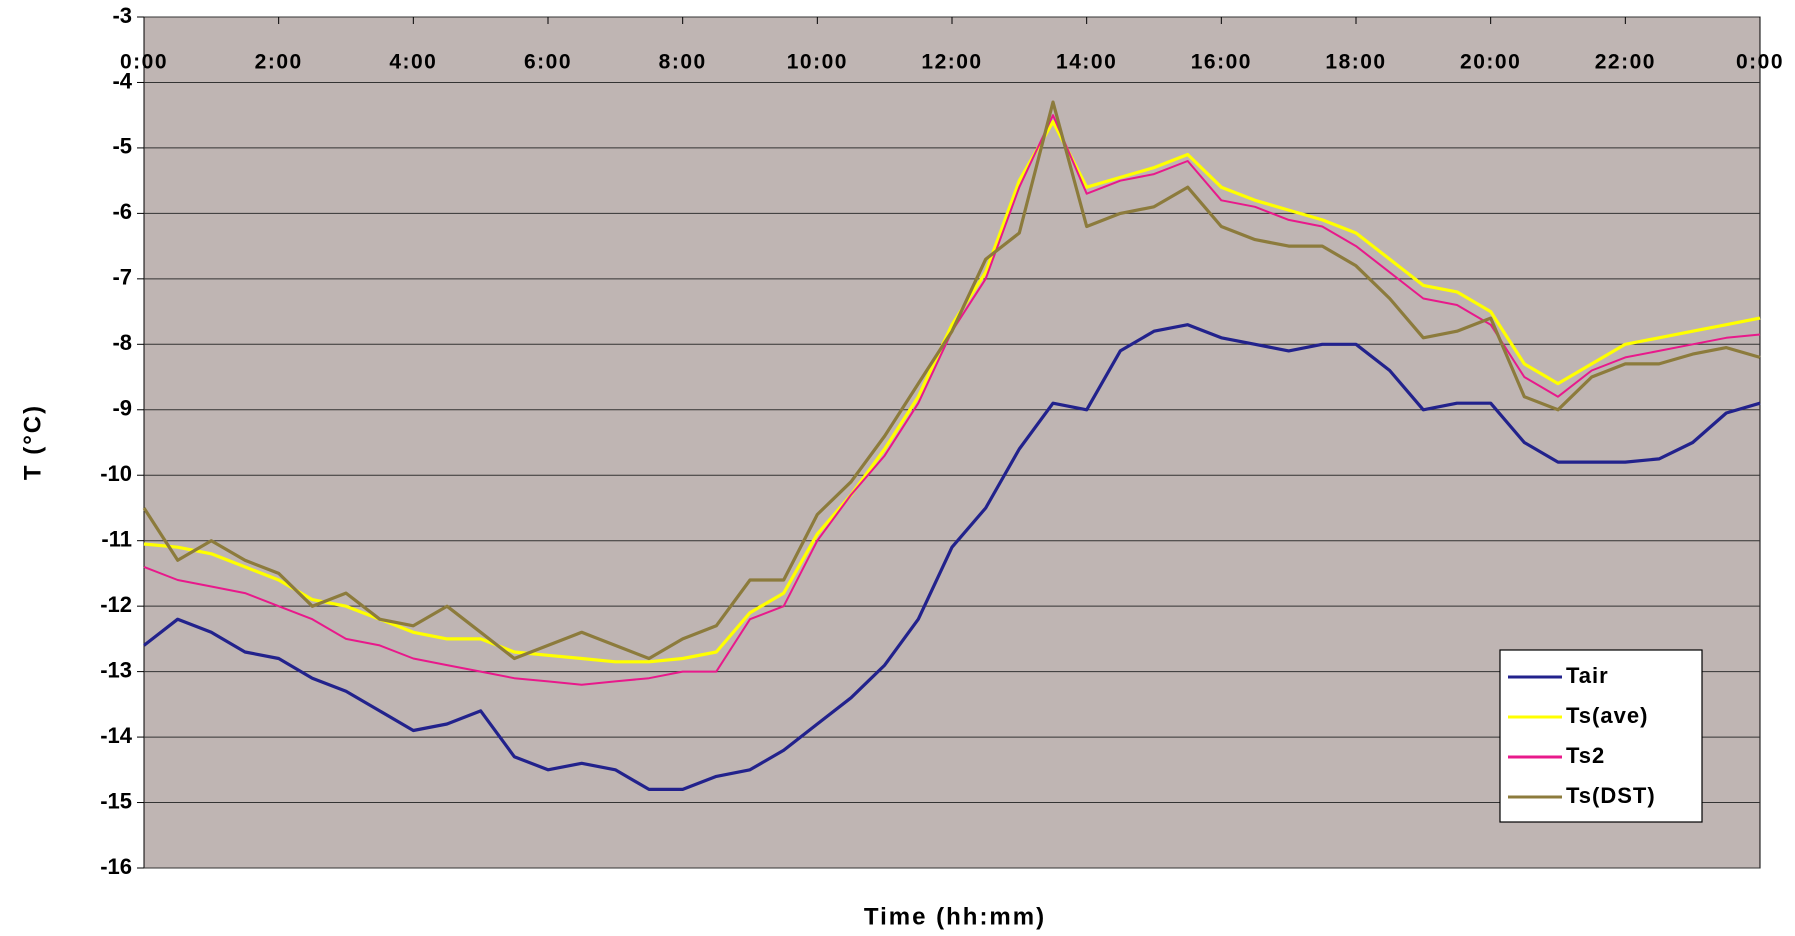 Image resolution: width=1795 pixels, height=936 pixels. Describe the element at coordinates (122, 80) in the screenshot. I see `y-tick-label: -4` at that location.